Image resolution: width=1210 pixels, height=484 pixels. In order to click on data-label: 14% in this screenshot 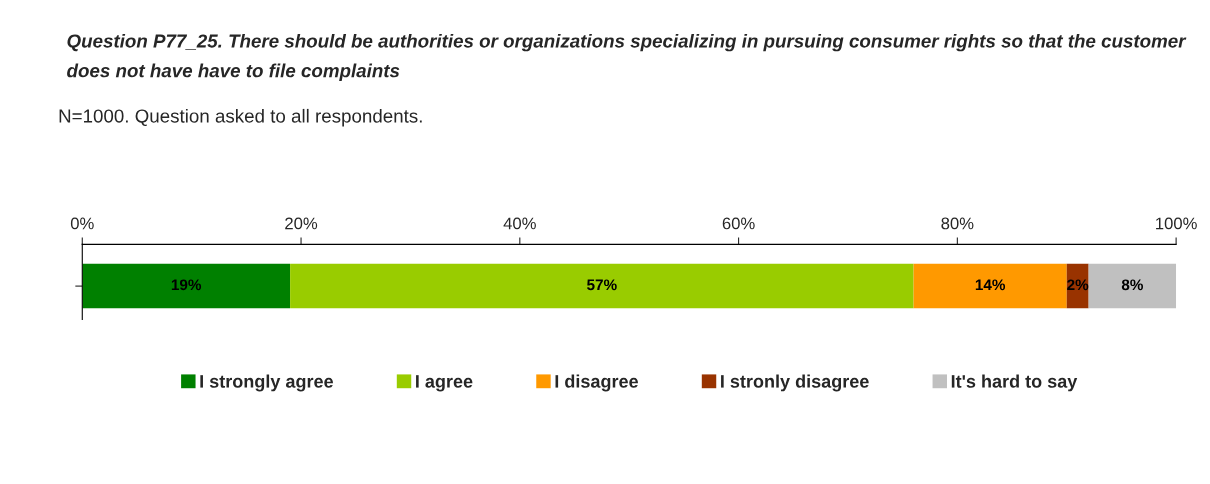, I will do `click(990, 285)`.